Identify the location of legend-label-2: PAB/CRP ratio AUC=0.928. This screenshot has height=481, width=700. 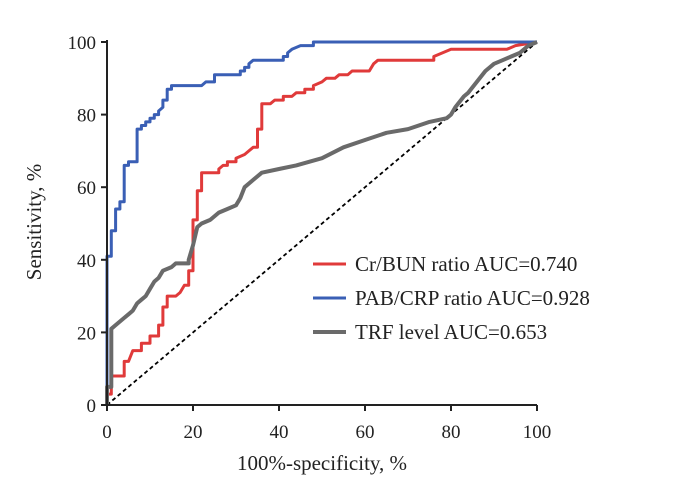
(472, 298).